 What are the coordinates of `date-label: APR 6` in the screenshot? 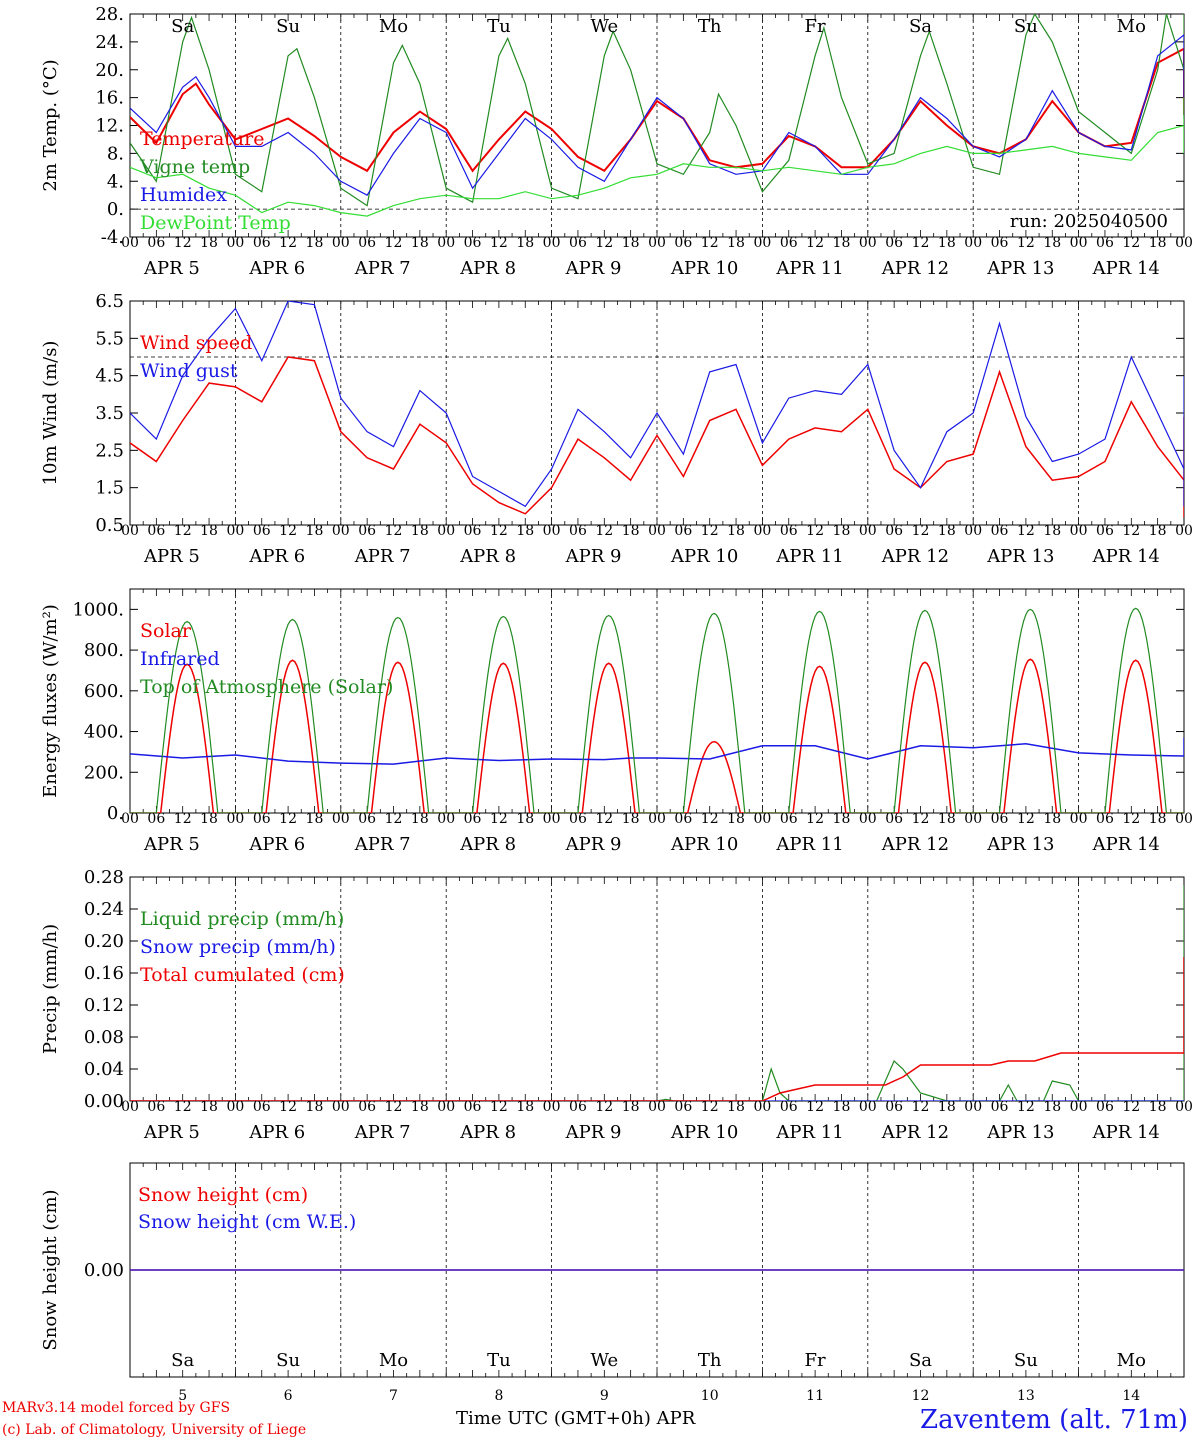 It's located at (276, 1132).